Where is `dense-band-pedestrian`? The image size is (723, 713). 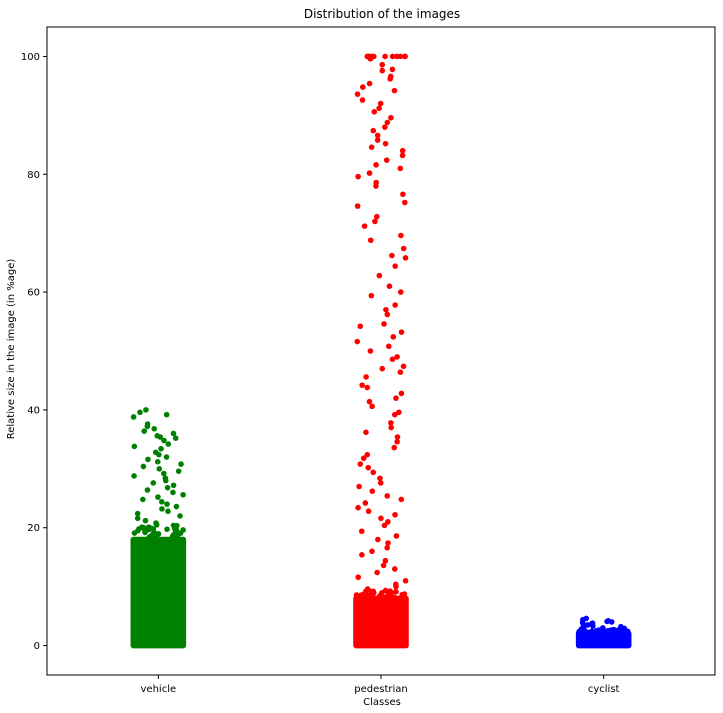
dense-band-pedestrian is located at coordinates (381, 622).